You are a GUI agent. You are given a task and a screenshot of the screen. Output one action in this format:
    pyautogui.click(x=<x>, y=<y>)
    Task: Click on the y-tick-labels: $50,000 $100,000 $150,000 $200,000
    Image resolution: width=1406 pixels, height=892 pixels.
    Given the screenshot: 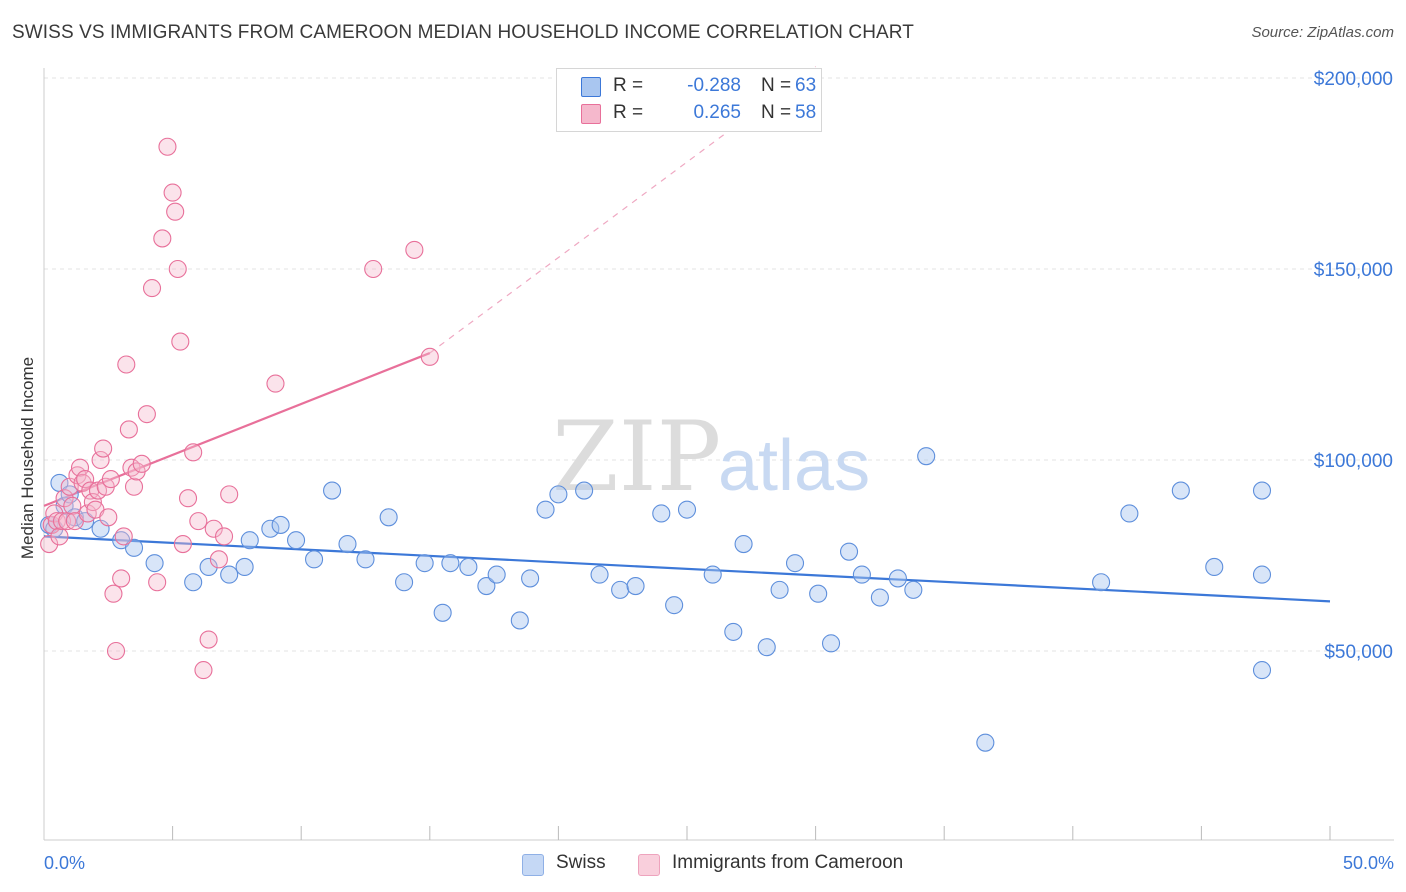 What is the action you would take?
    pyautogui.click(x=1353, y=366)
    